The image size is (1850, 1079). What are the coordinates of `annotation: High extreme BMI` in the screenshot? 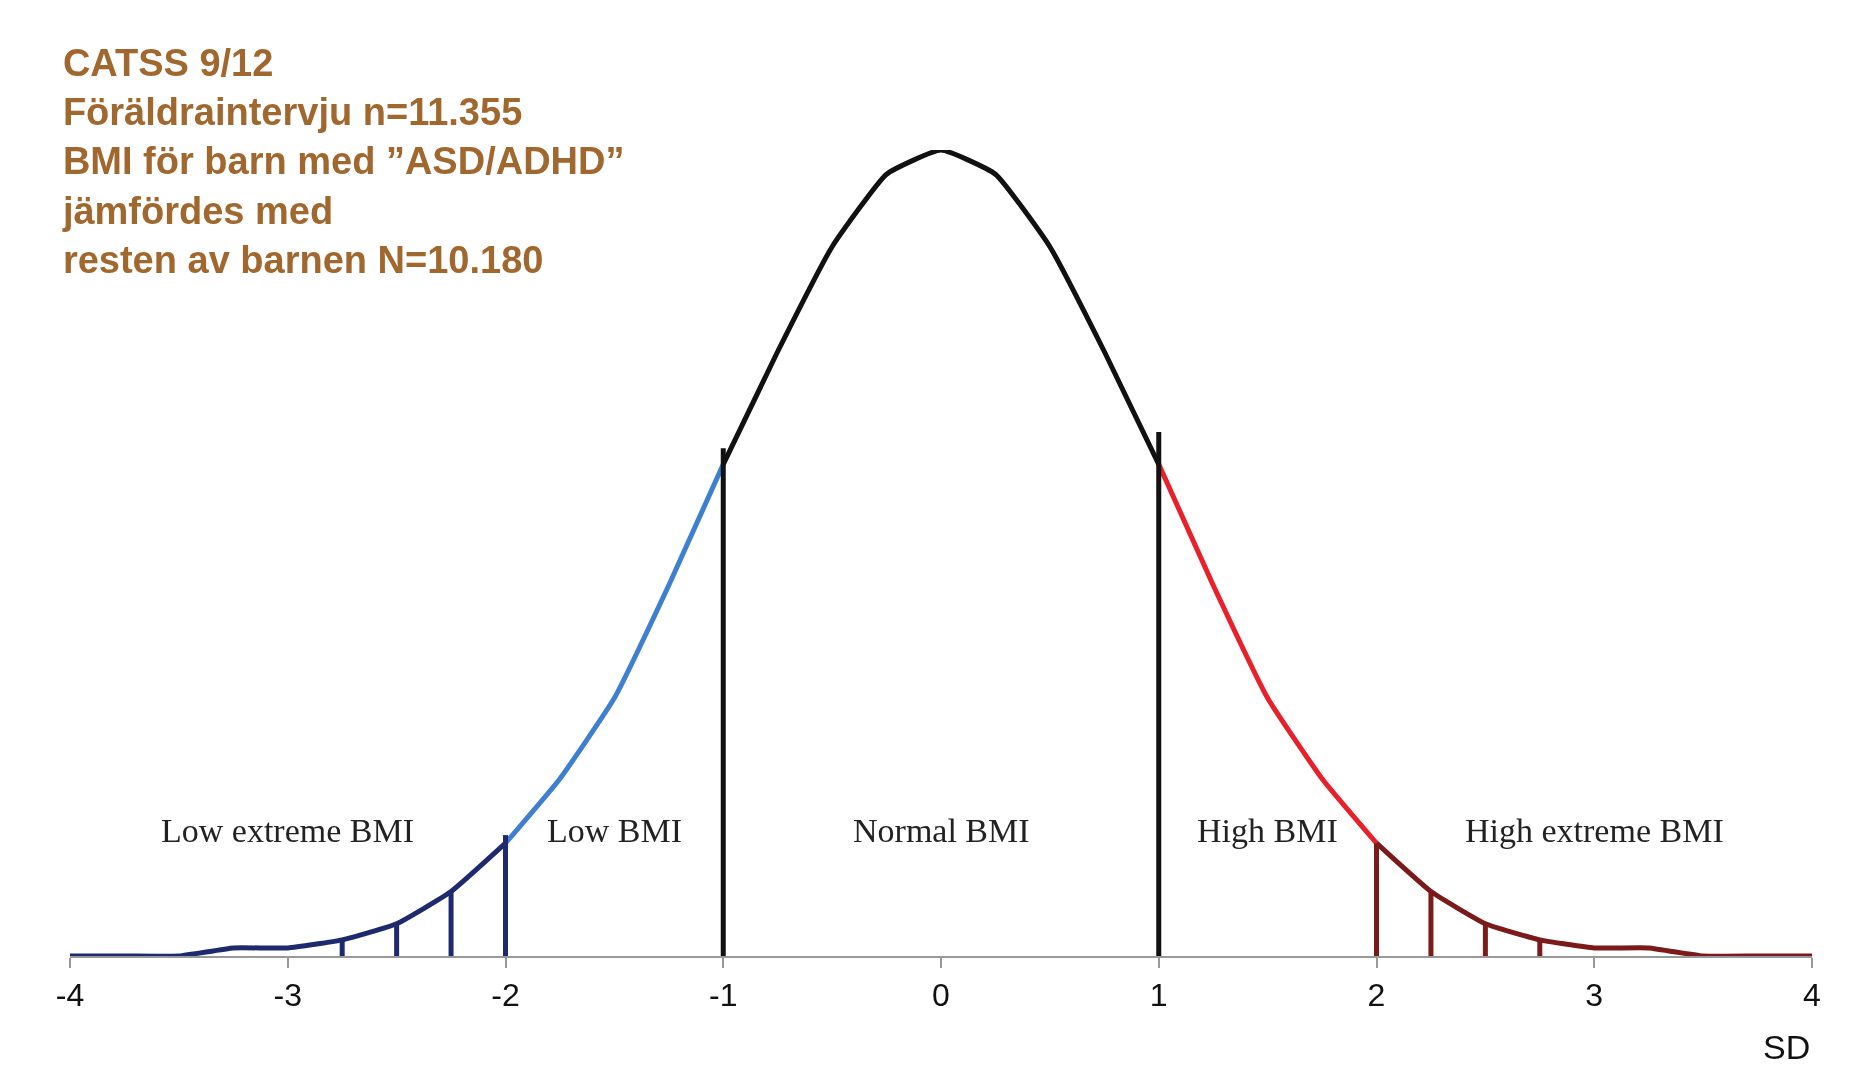 It's located at (1594, 830).